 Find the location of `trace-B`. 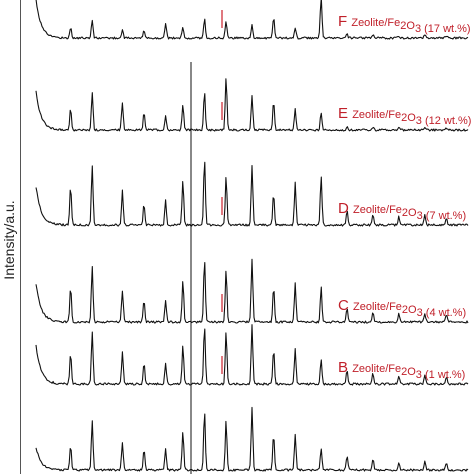

trace-B is located at coordinates (252, 355).